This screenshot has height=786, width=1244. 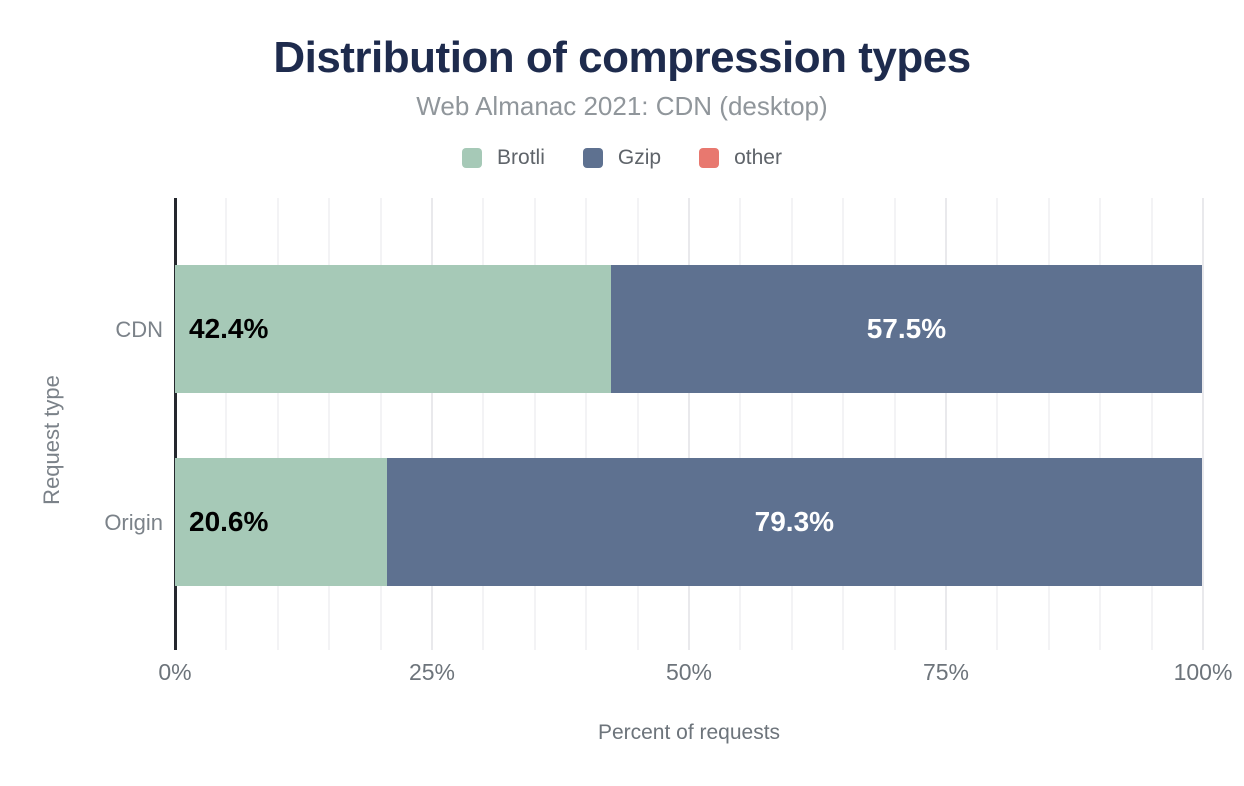 What do you see at coordinates (689, 732) in the screenshot?
I see `x-axis-title: Percent of requests` at bounding box center [689, 732].